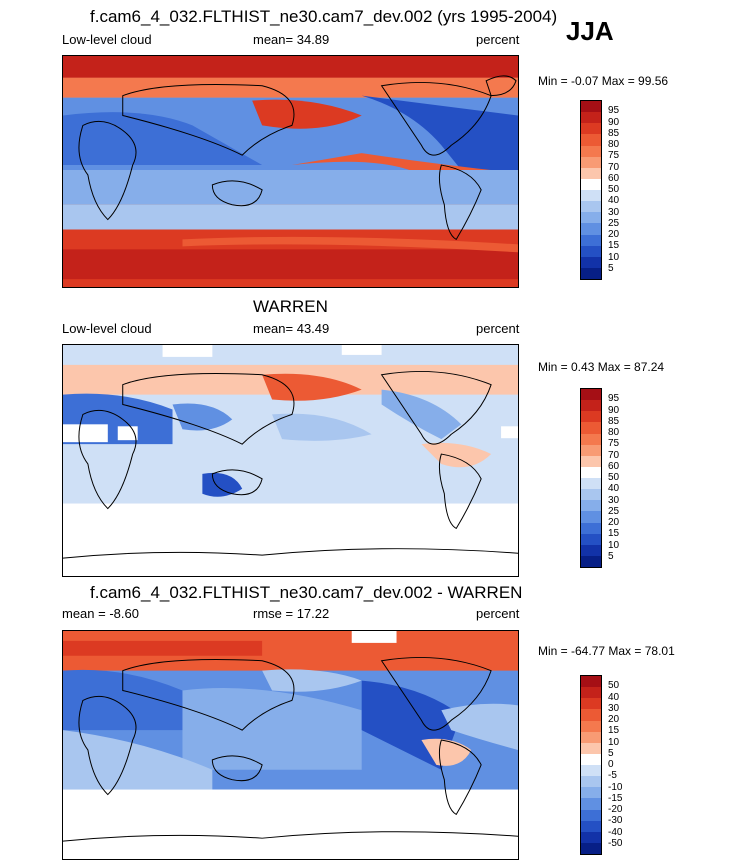 The height and width of the screenshot is (865, 732). Describe the element at coordinates (291, 613) in the screenshot. I see `panel3-rmse-label: rmse = 17.22` at that location.